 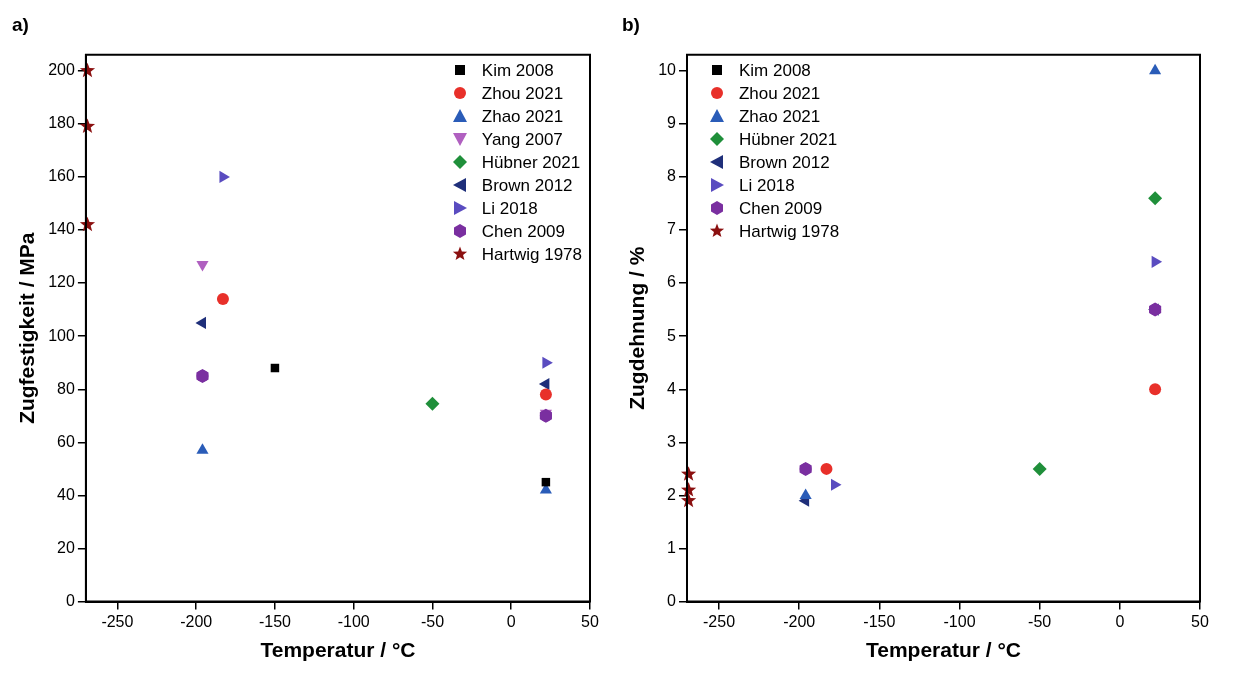 What do you see at coordinates (631, 24) in the screenshot?
I see `chart-title: b)` at bounding box center [631, 24].